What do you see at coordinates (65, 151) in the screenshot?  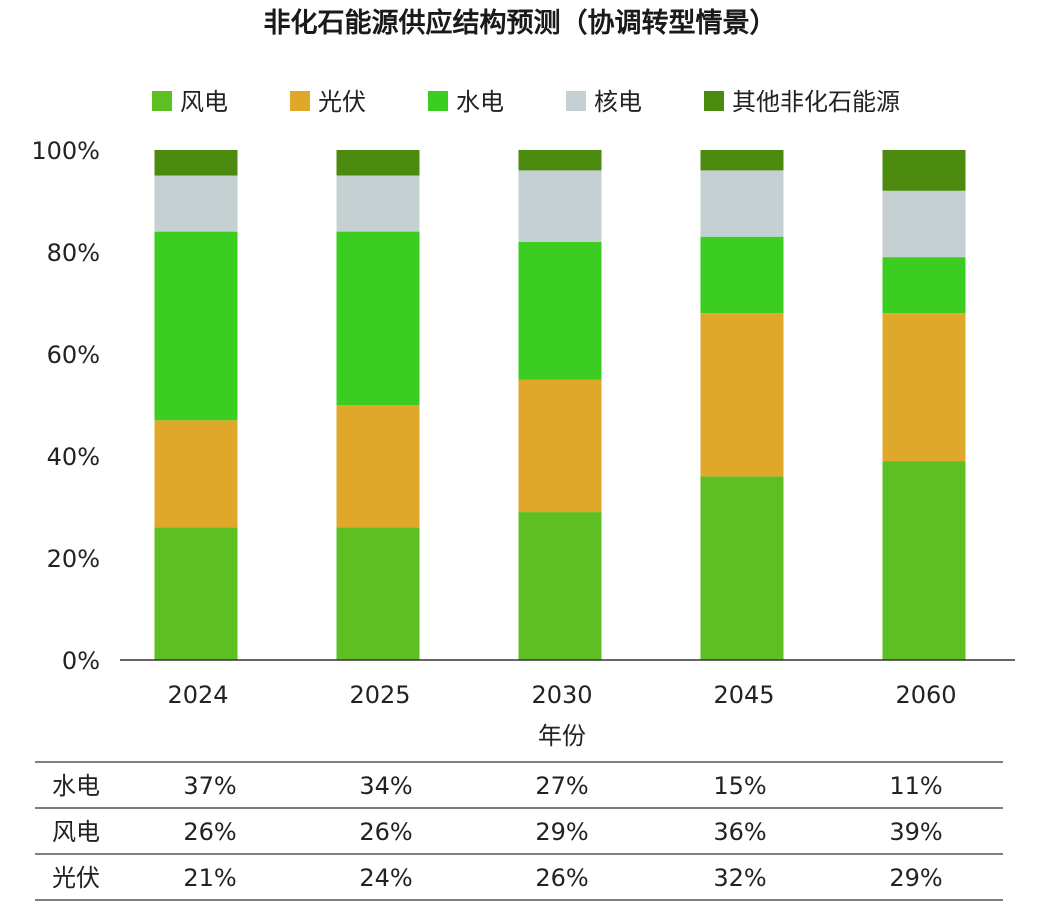 I see `y-tick-label: 100%` at bounding box center [65, 151].